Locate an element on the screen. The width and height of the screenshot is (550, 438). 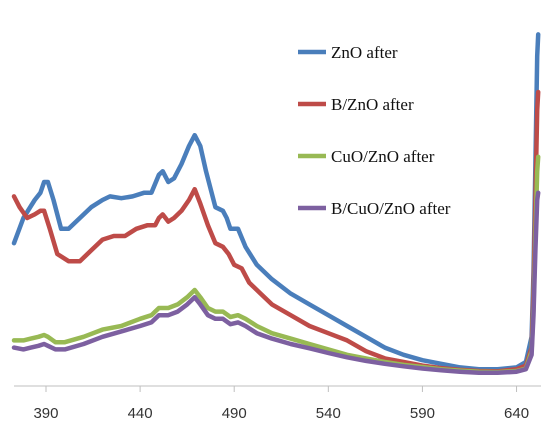
x-axis-ticks: 390 440 490 540 590 640 is located at coordinates (281, 404).